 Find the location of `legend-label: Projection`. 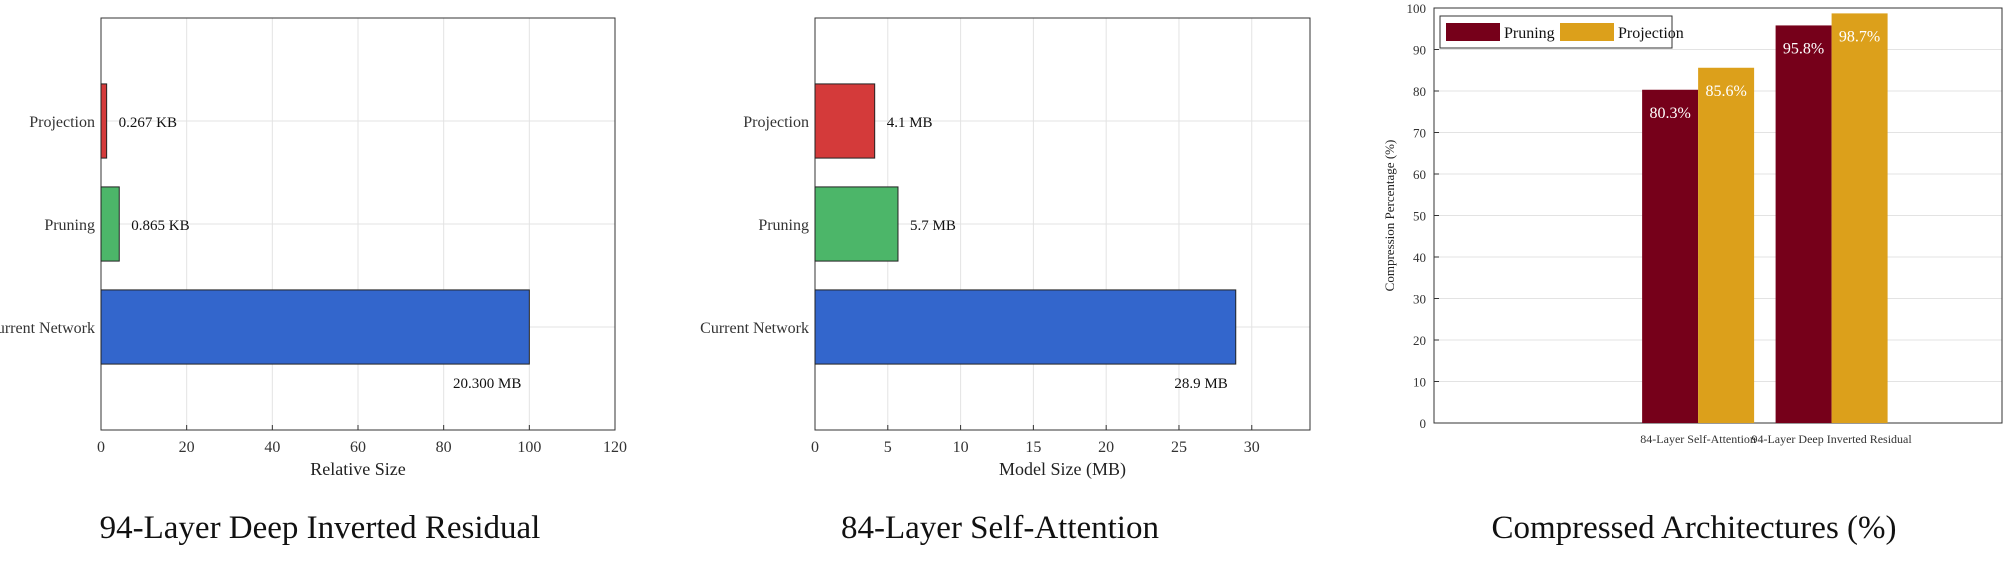

legend-label: Projection is located at coordinates (1651, 33).